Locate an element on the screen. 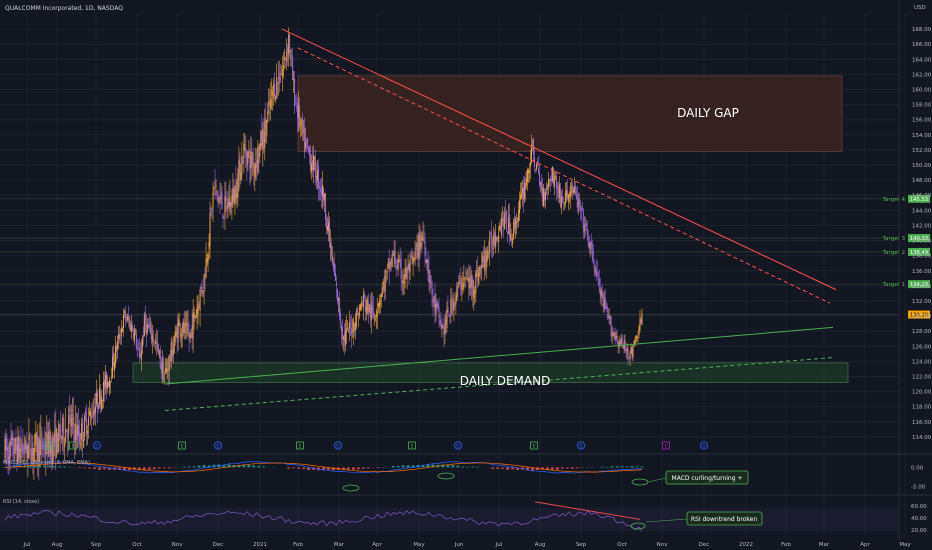 The width and height of the screenshot is (932, 550). y-tick-label: 148.00 is located at coordinates (922, 181).